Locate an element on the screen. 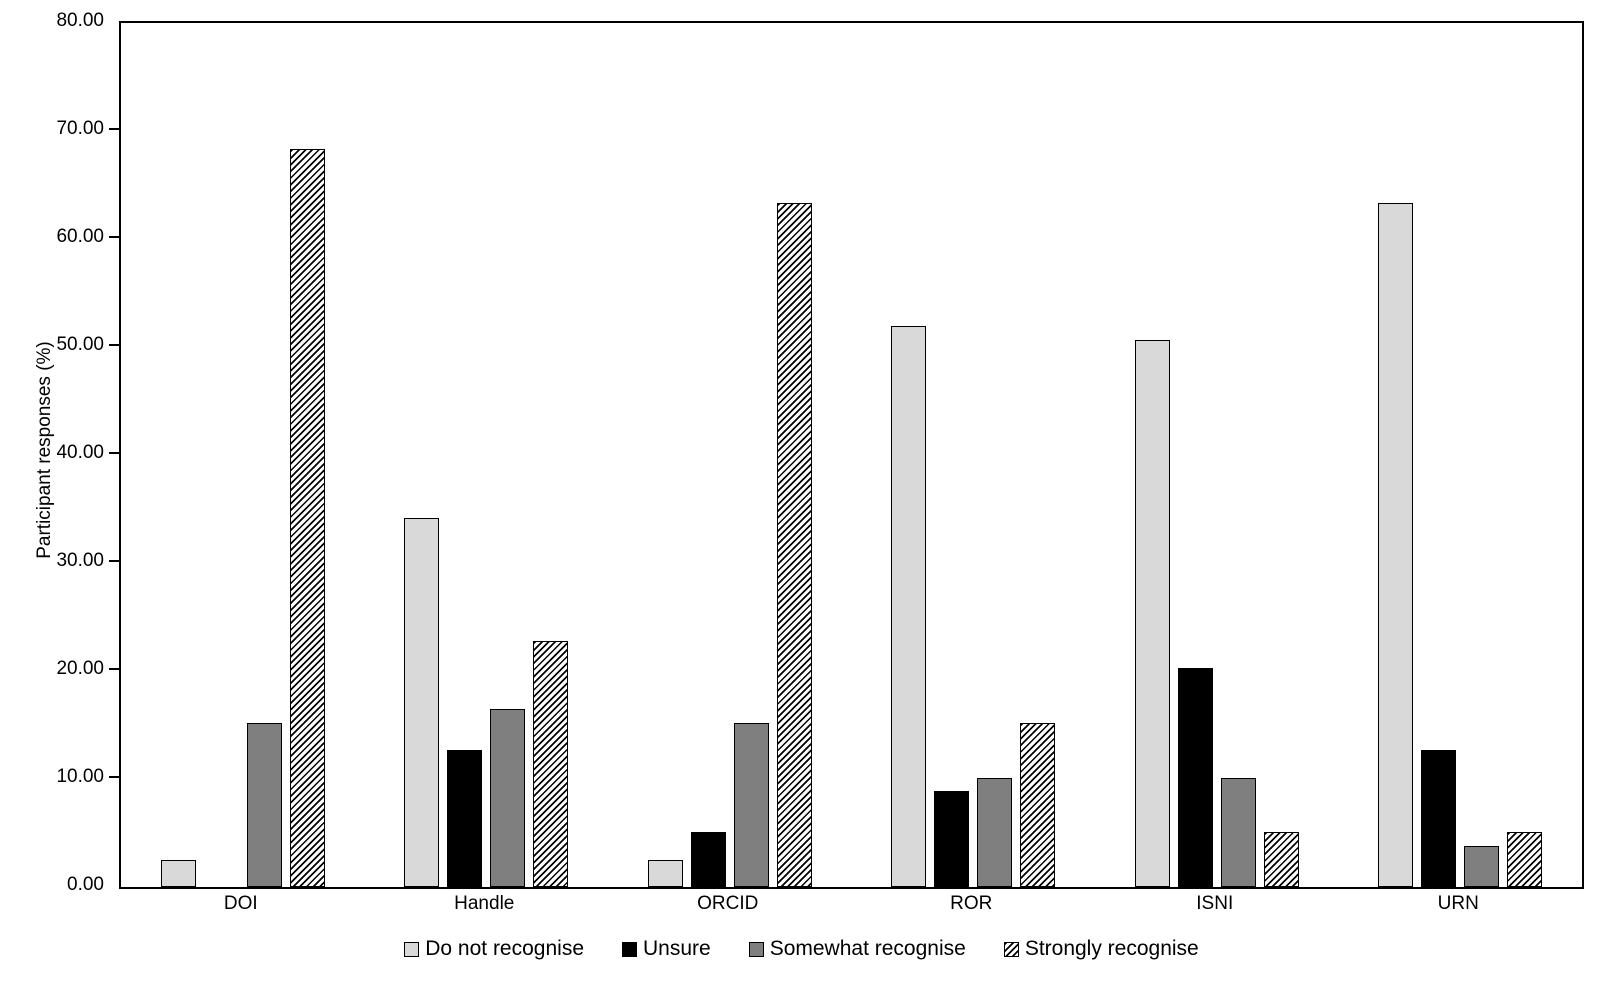 The image size is (1603, 982). bar-orcid-unsure is located at coordinates (708, 859).